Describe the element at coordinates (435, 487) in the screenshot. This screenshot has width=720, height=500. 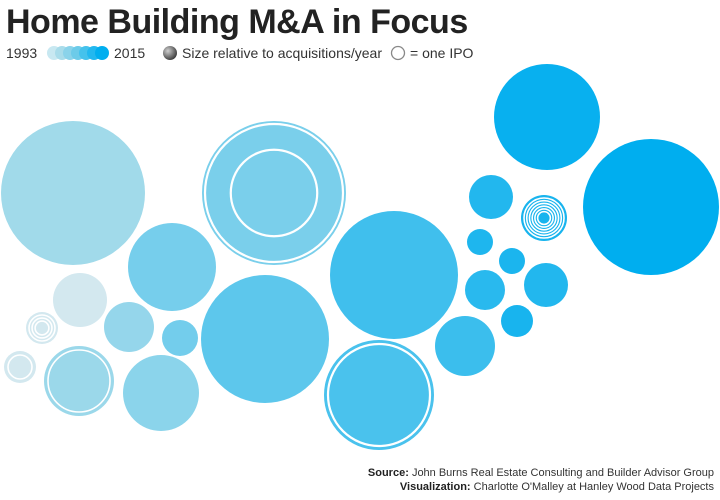
I see `visualization-label: Visualization:` at that location.